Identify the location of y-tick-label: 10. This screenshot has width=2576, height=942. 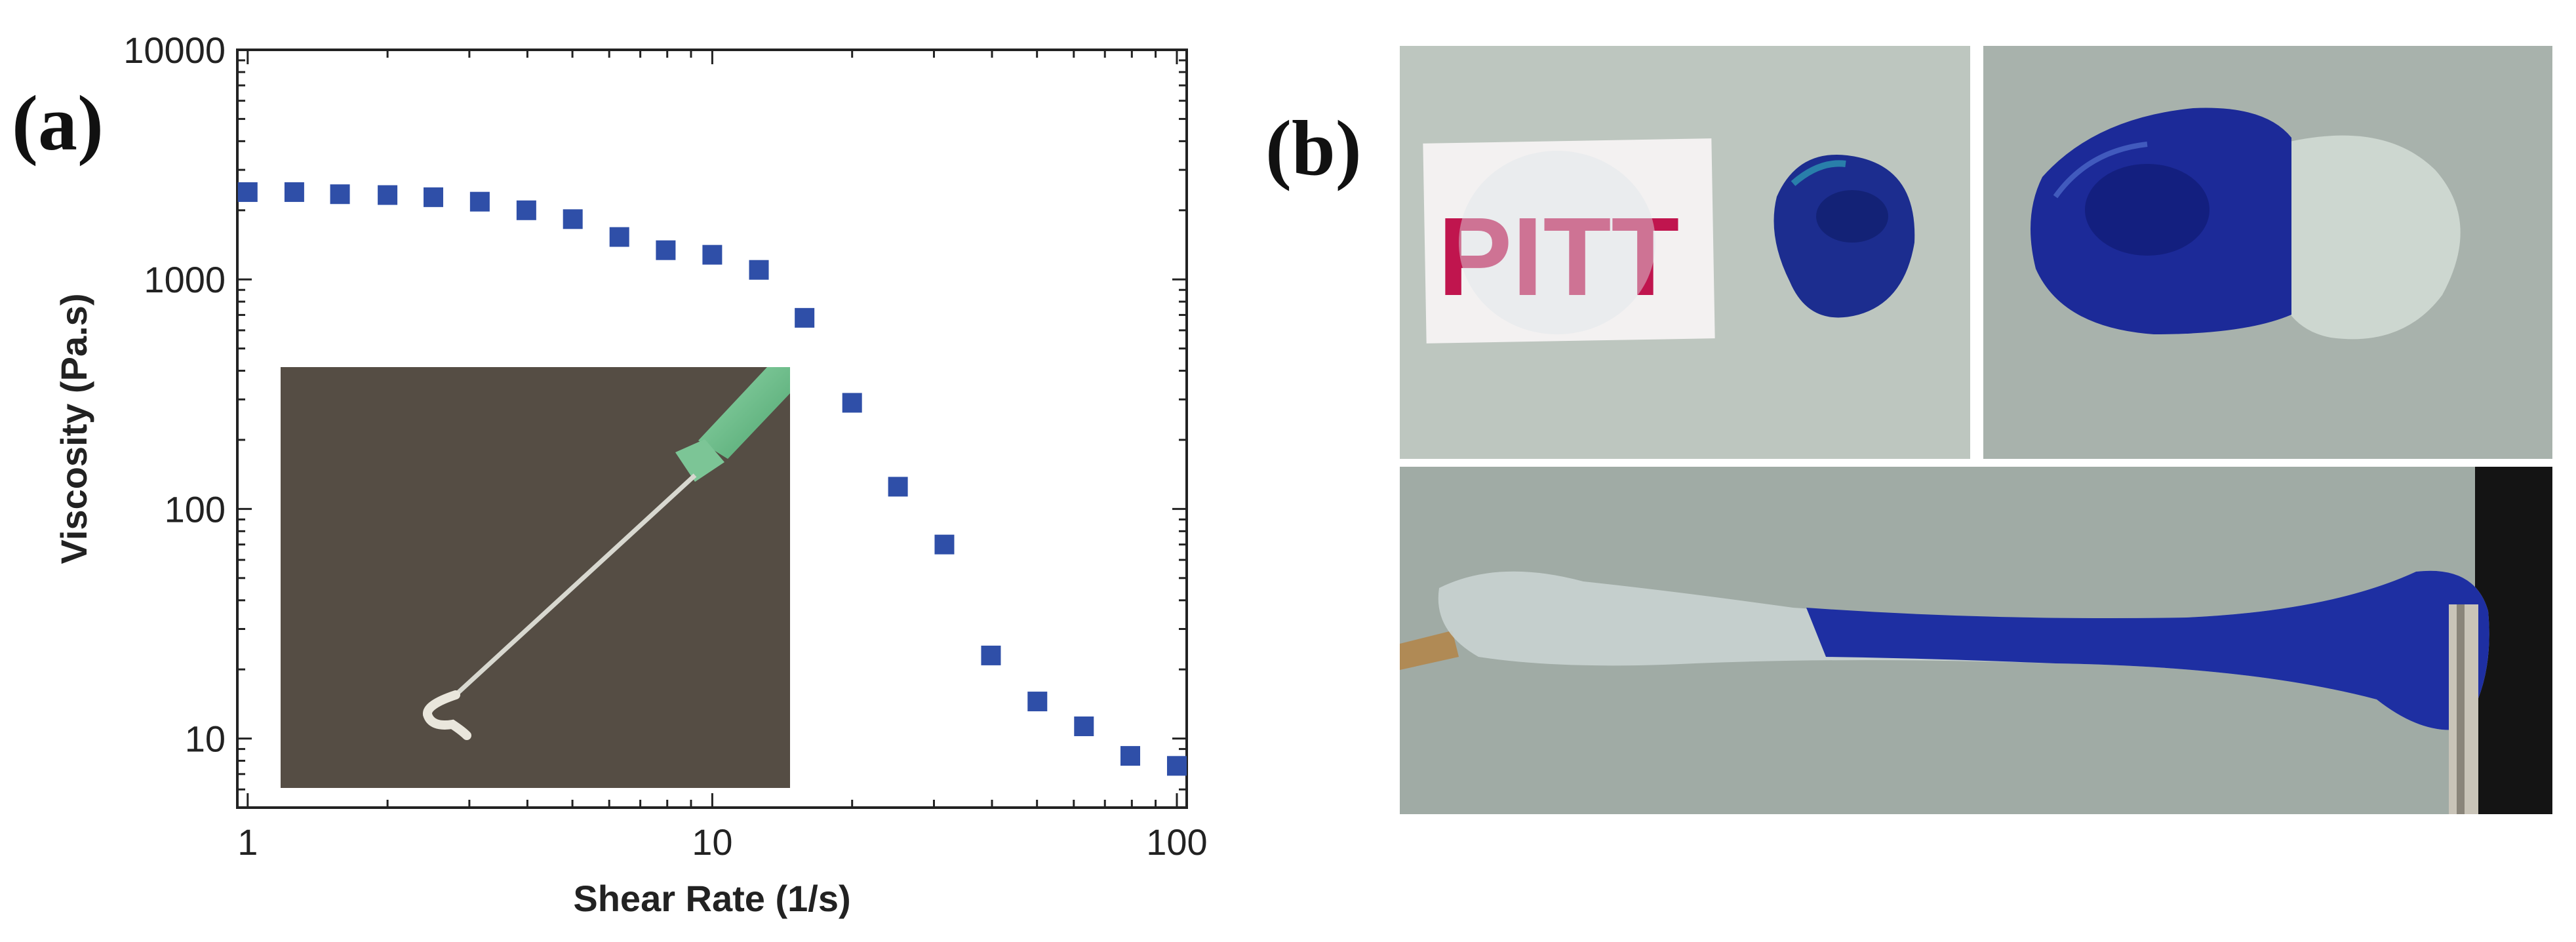
(205, 739).